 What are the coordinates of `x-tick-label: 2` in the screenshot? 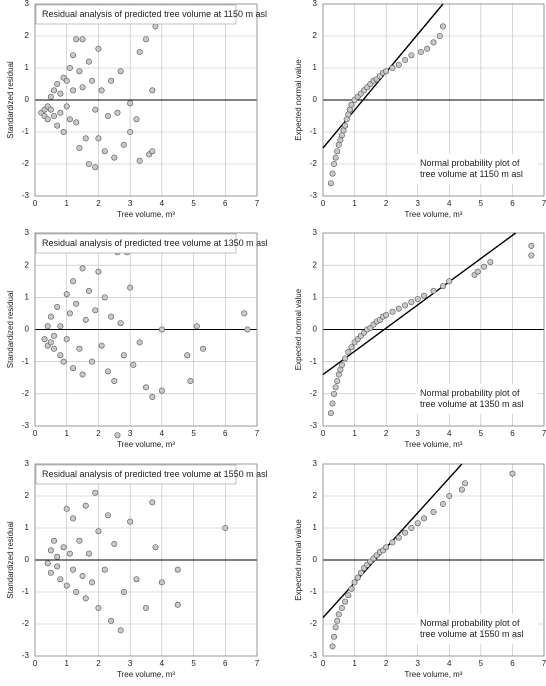 It's located at (386, 203).